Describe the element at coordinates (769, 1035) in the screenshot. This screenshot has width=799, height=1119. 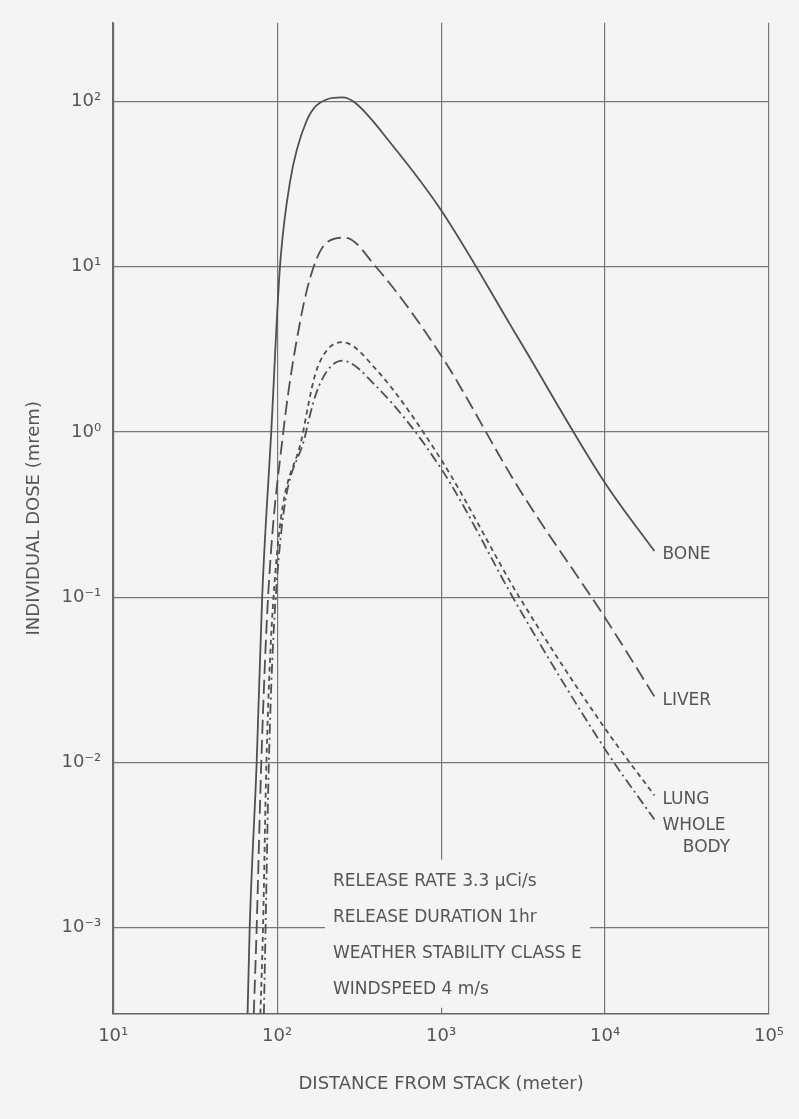
I see `x-tick-label: 10⁵` at that location.